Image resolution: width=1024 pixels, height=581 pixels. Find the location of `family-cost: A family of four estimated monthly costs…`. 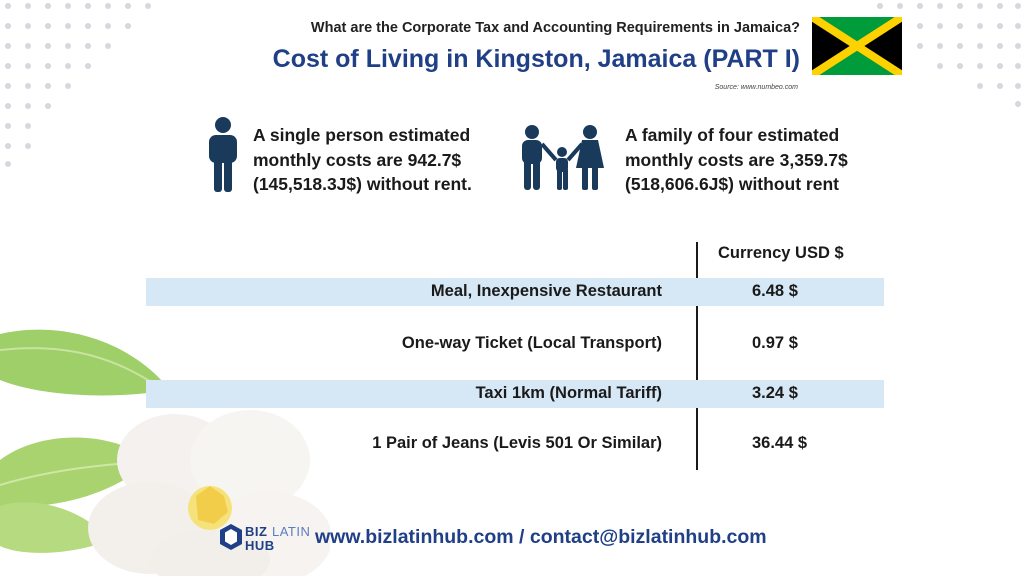

family-cost: A family of four estimated monthly costs… is located at coordinates (736, 159).